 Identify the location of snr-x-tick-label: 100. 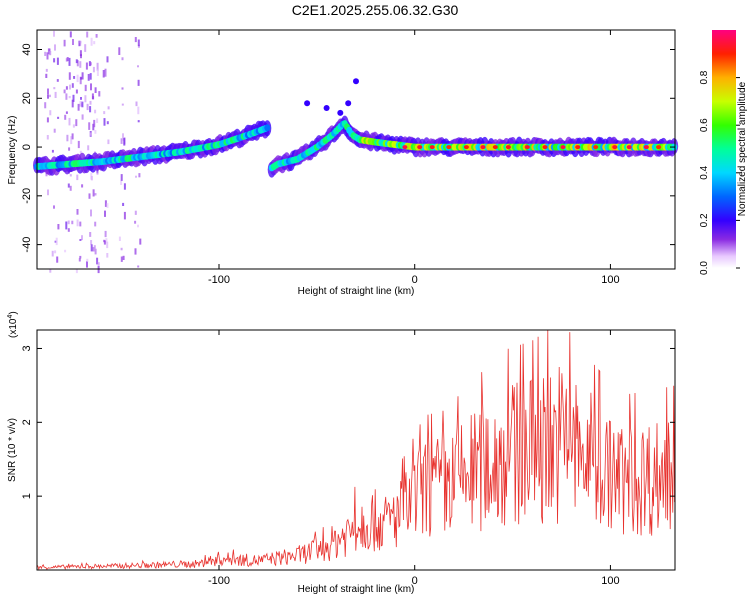
(610, 581).